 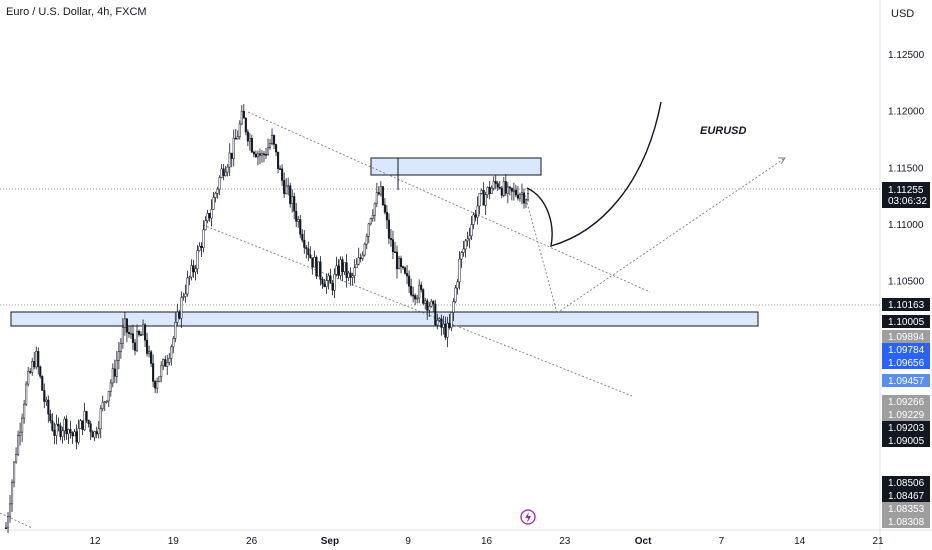 What do you see at coordinates (76, 12) in the screenshot?
I see `symbol-title: Euro / U.S. Dollar, 4h, FXCM` at bounding box center [76, 12].